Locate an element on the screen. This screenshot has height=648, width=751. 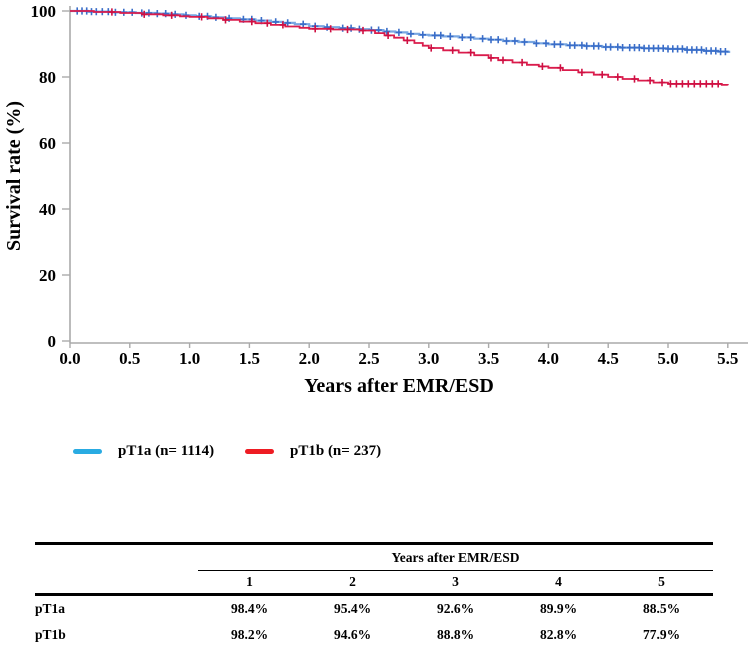
pt1a-year5-rate: 88.5% is located at coordinates (661, 609).